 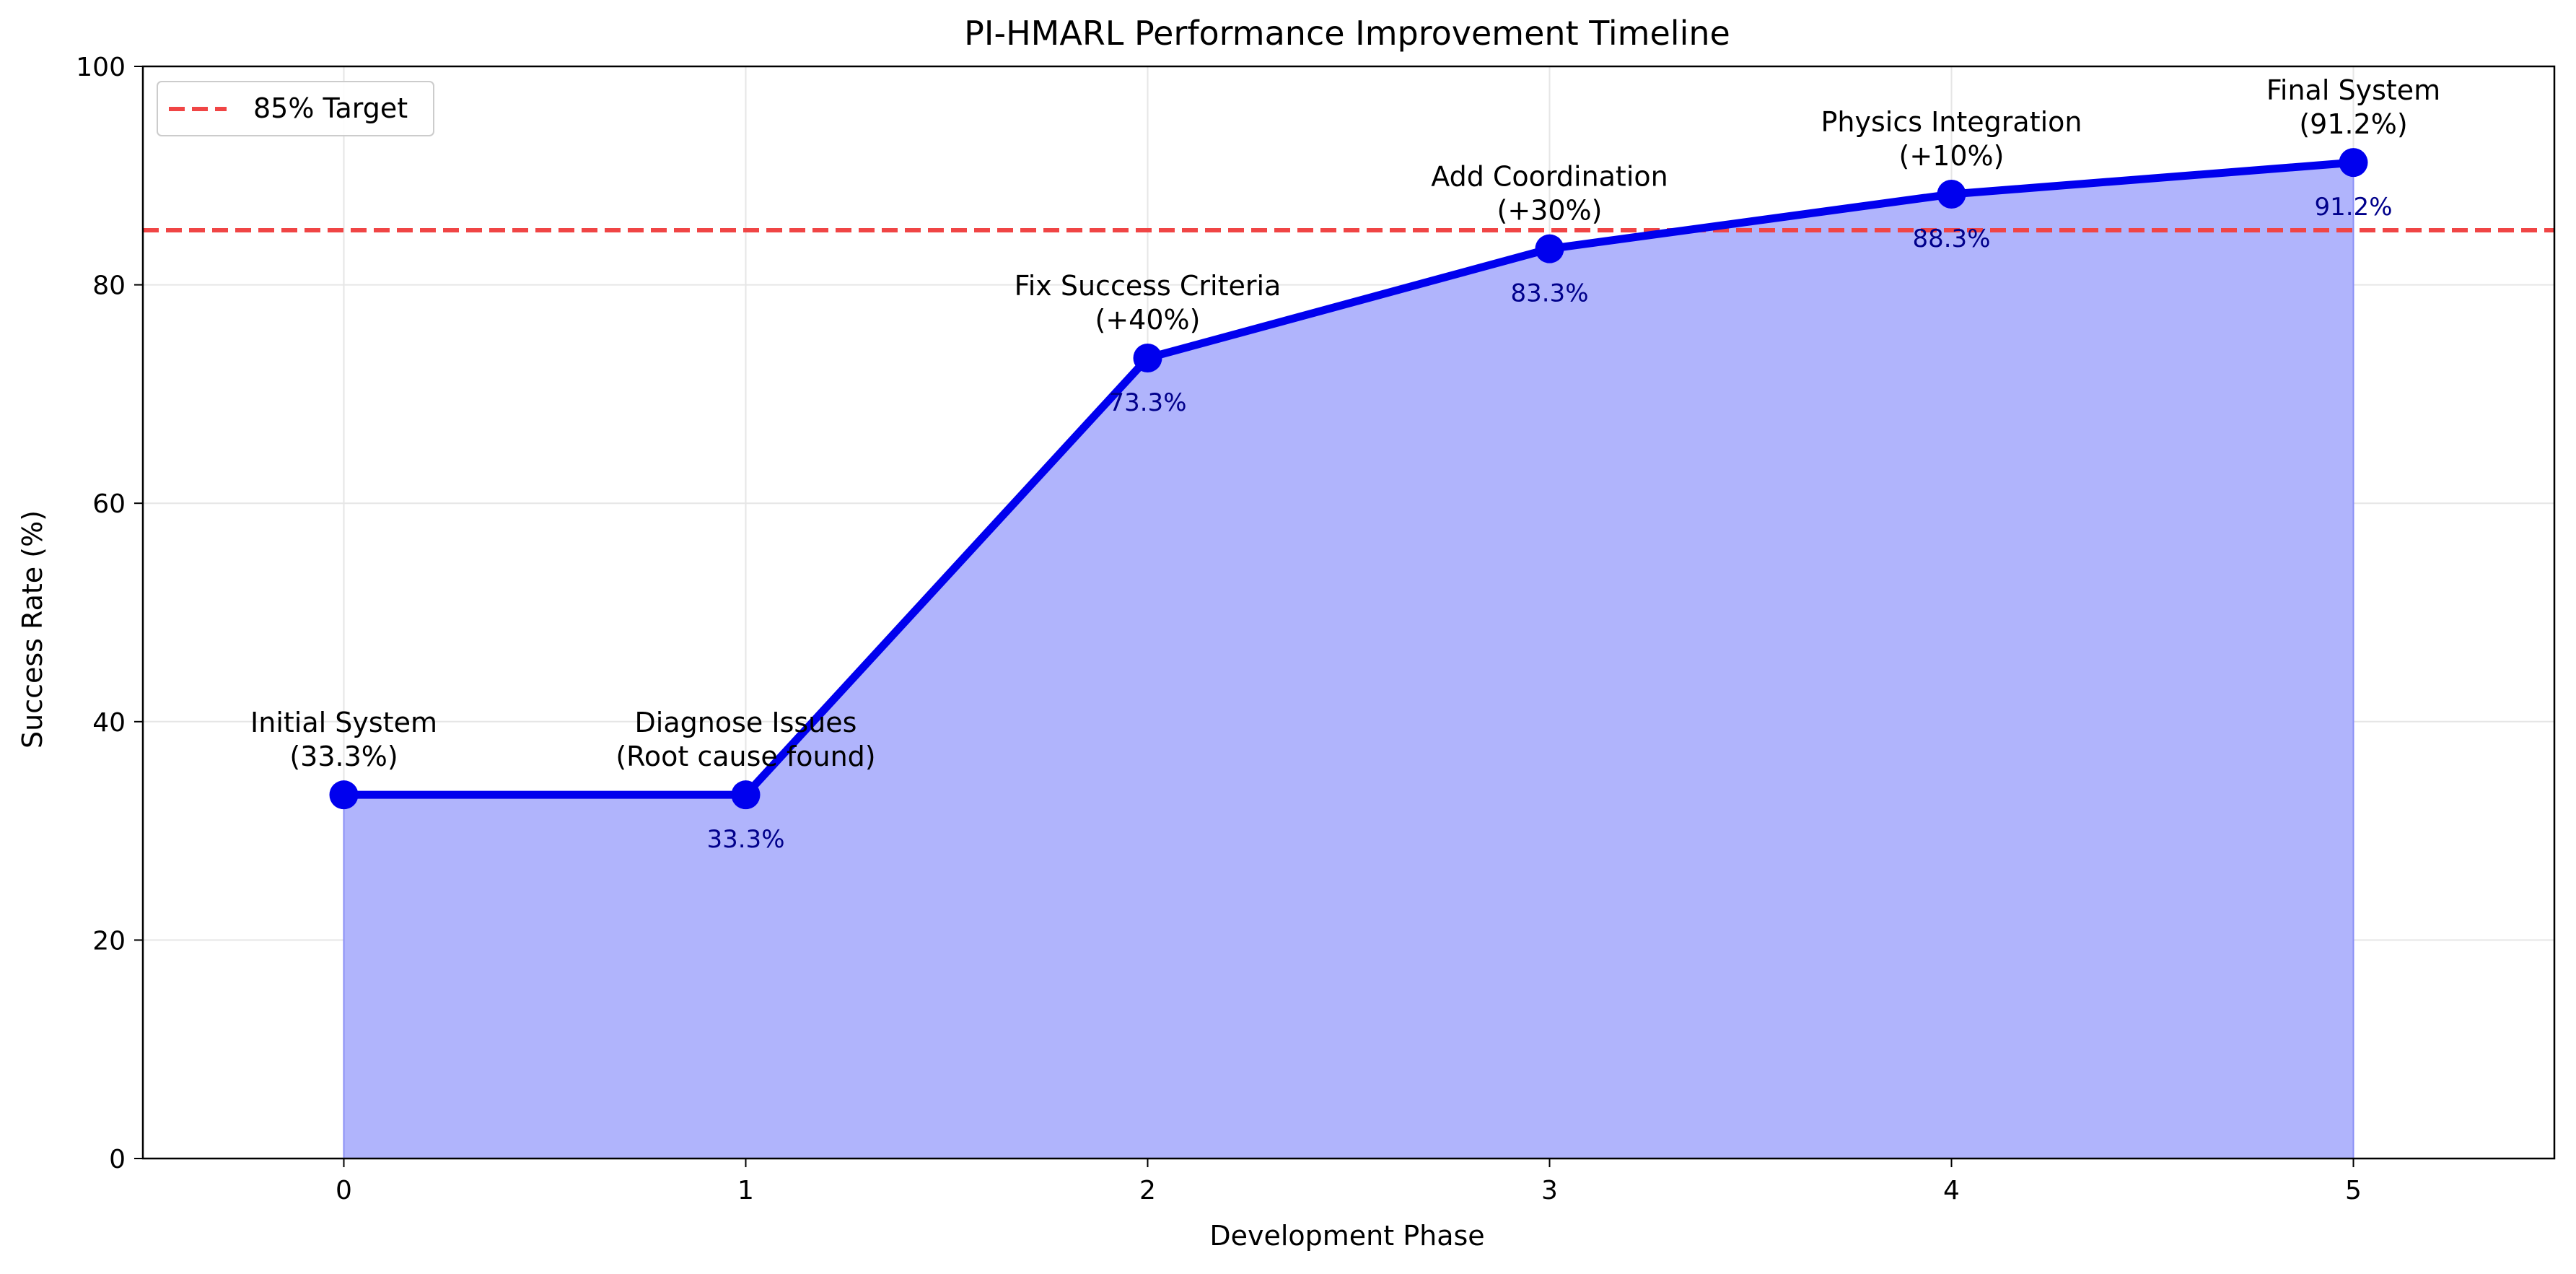 I want to click on value-label: 73.3%, so click(x=1147, y=402).